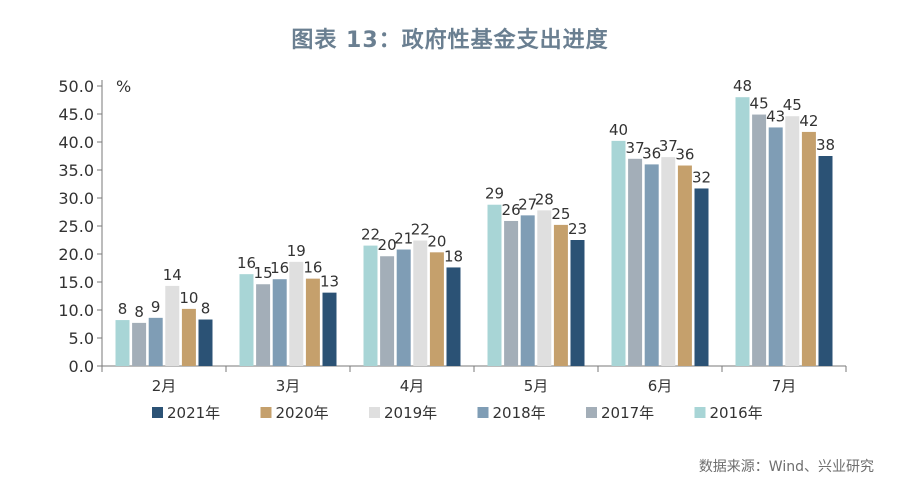  I want to click on data-label: 19, so click(296, 251).